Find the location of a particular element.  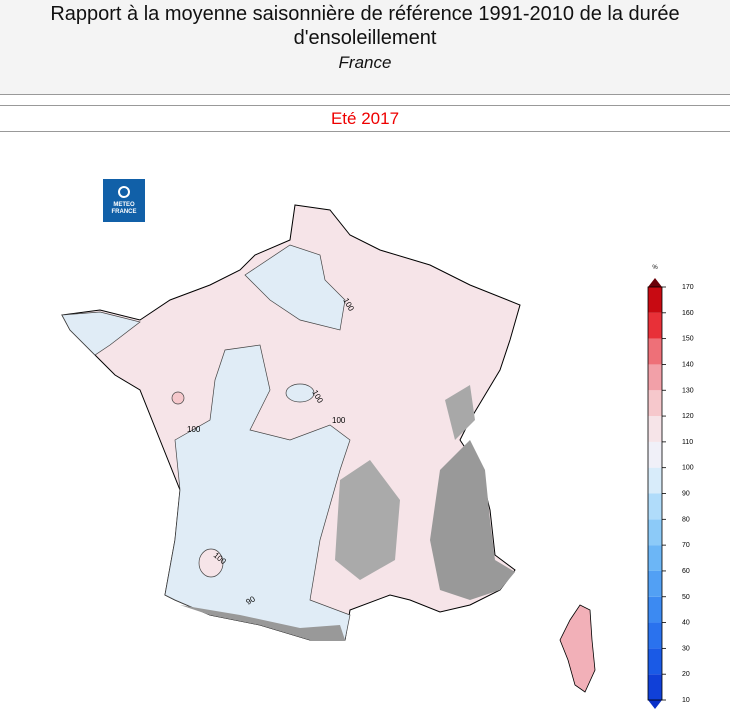

logo-text: FRANCE is located at coordinates (124, 212).